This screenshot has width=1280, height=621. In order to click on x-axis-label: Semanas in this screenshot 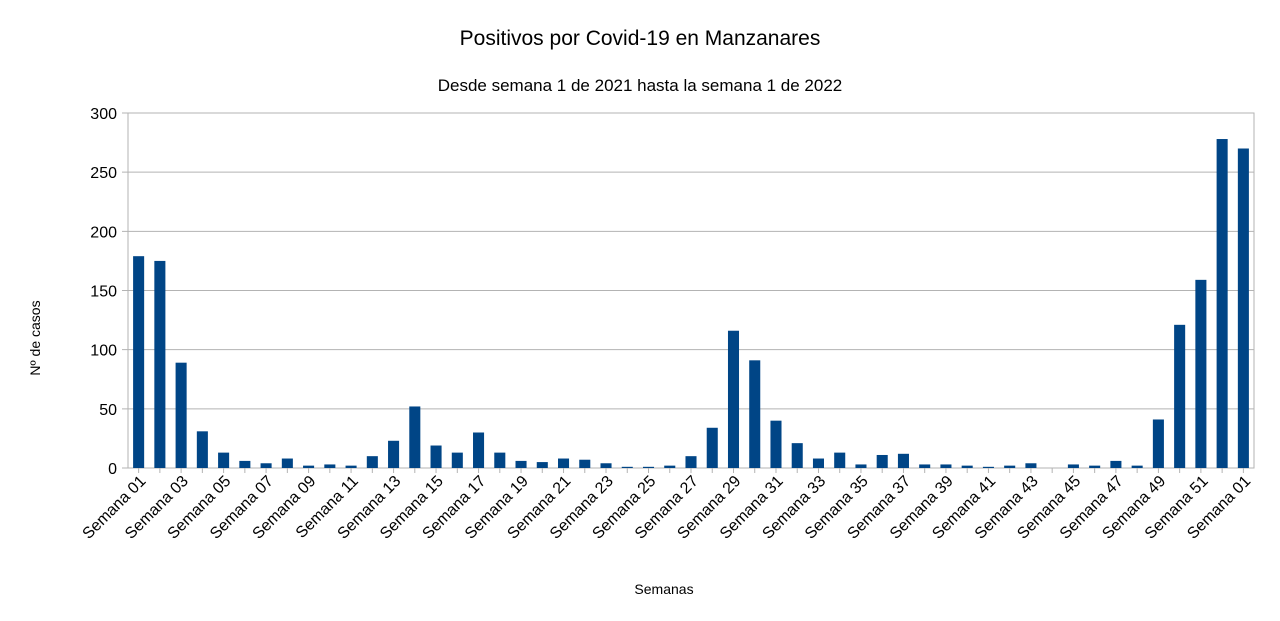, I will do `click(663, 589)`.